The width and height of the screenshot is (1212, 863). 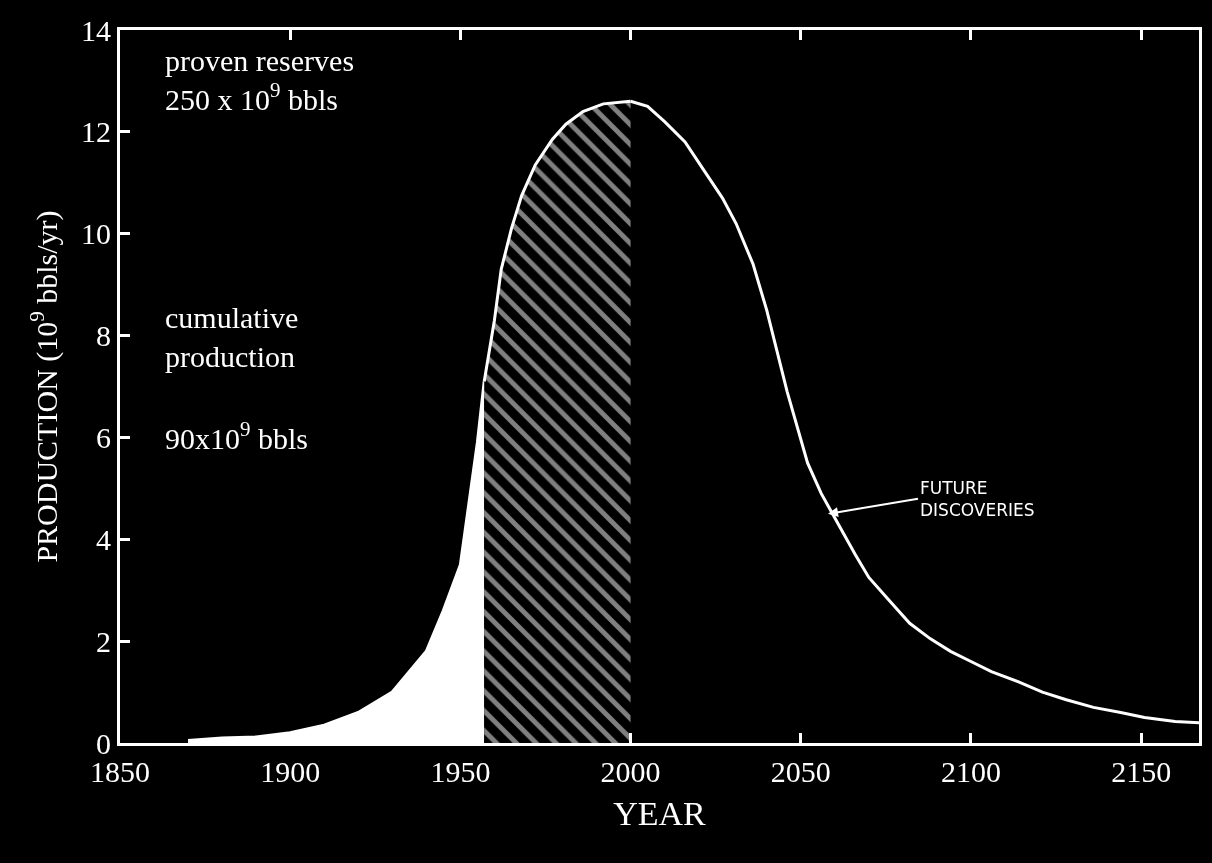 I want to click on y-tick-label: 10, so click(x=96, y=234).